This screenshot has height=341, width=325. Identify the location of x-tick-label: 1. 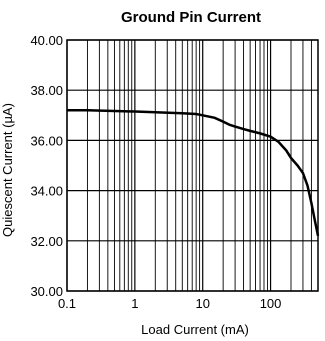
(134, 303).